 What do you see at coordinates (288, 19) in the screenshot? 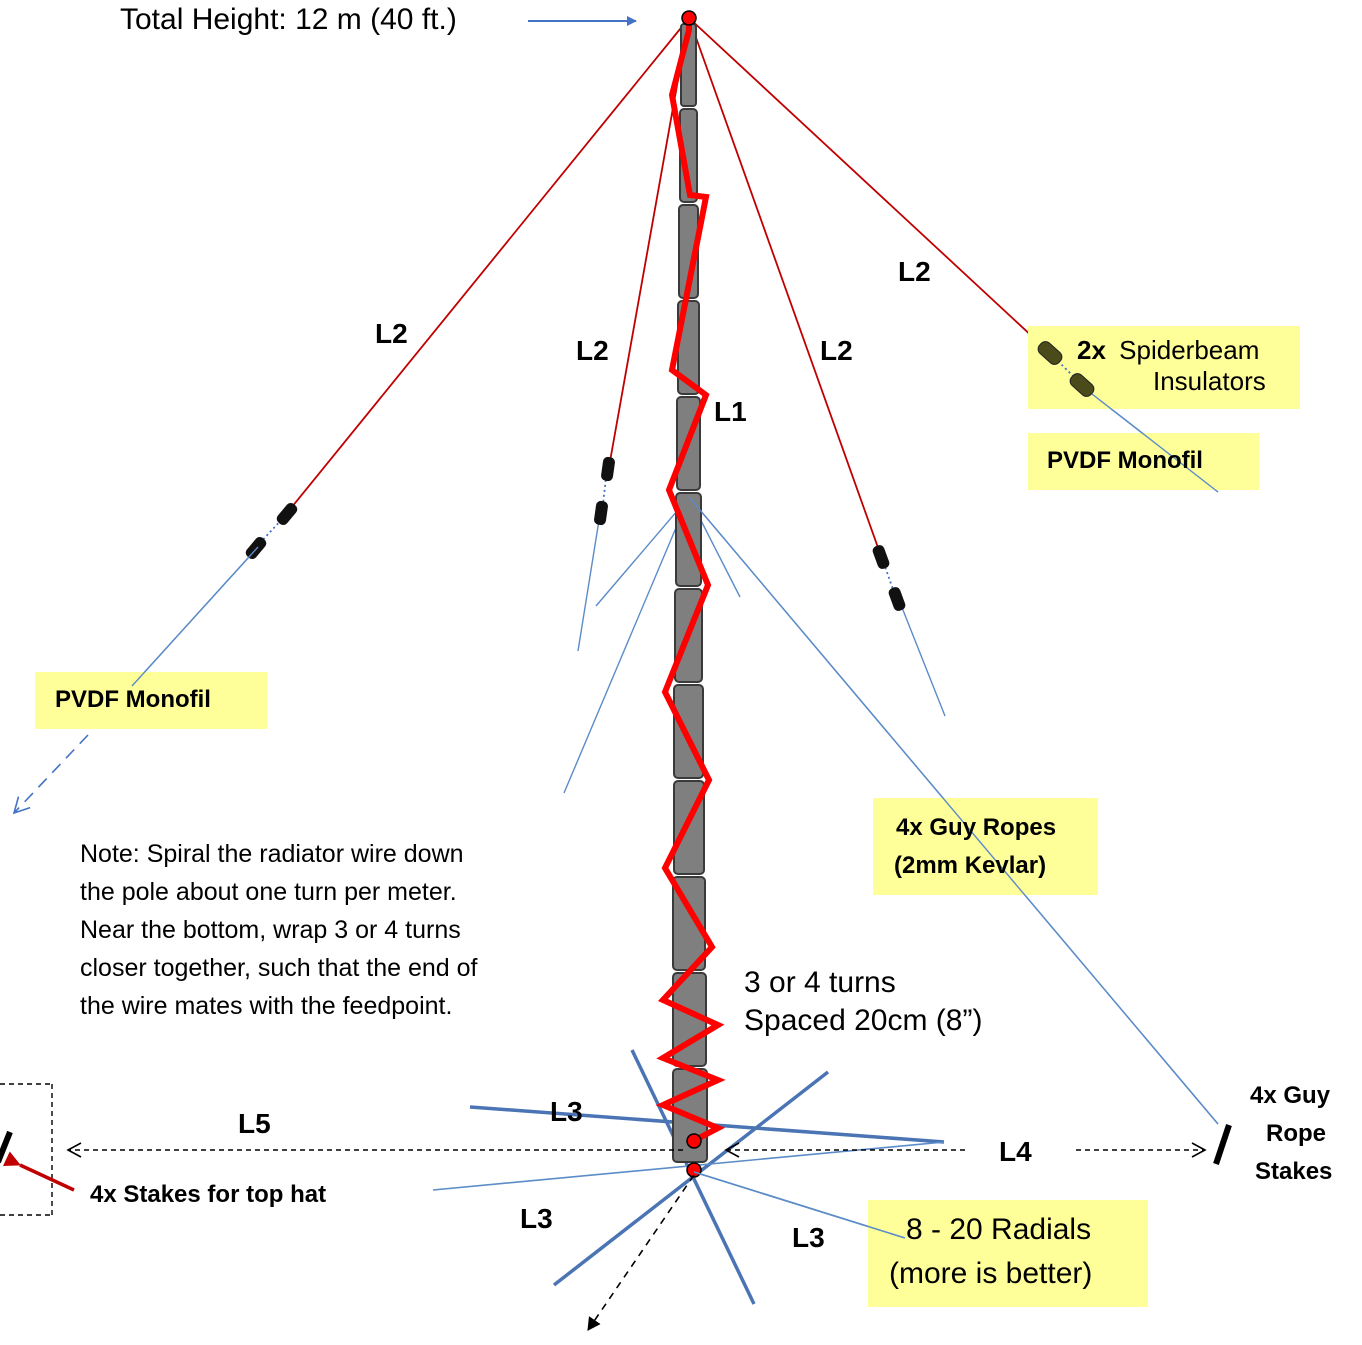
I see `total-height-label: Total Height: 12 m (40 ft.)` at bounding box center [288, 19].